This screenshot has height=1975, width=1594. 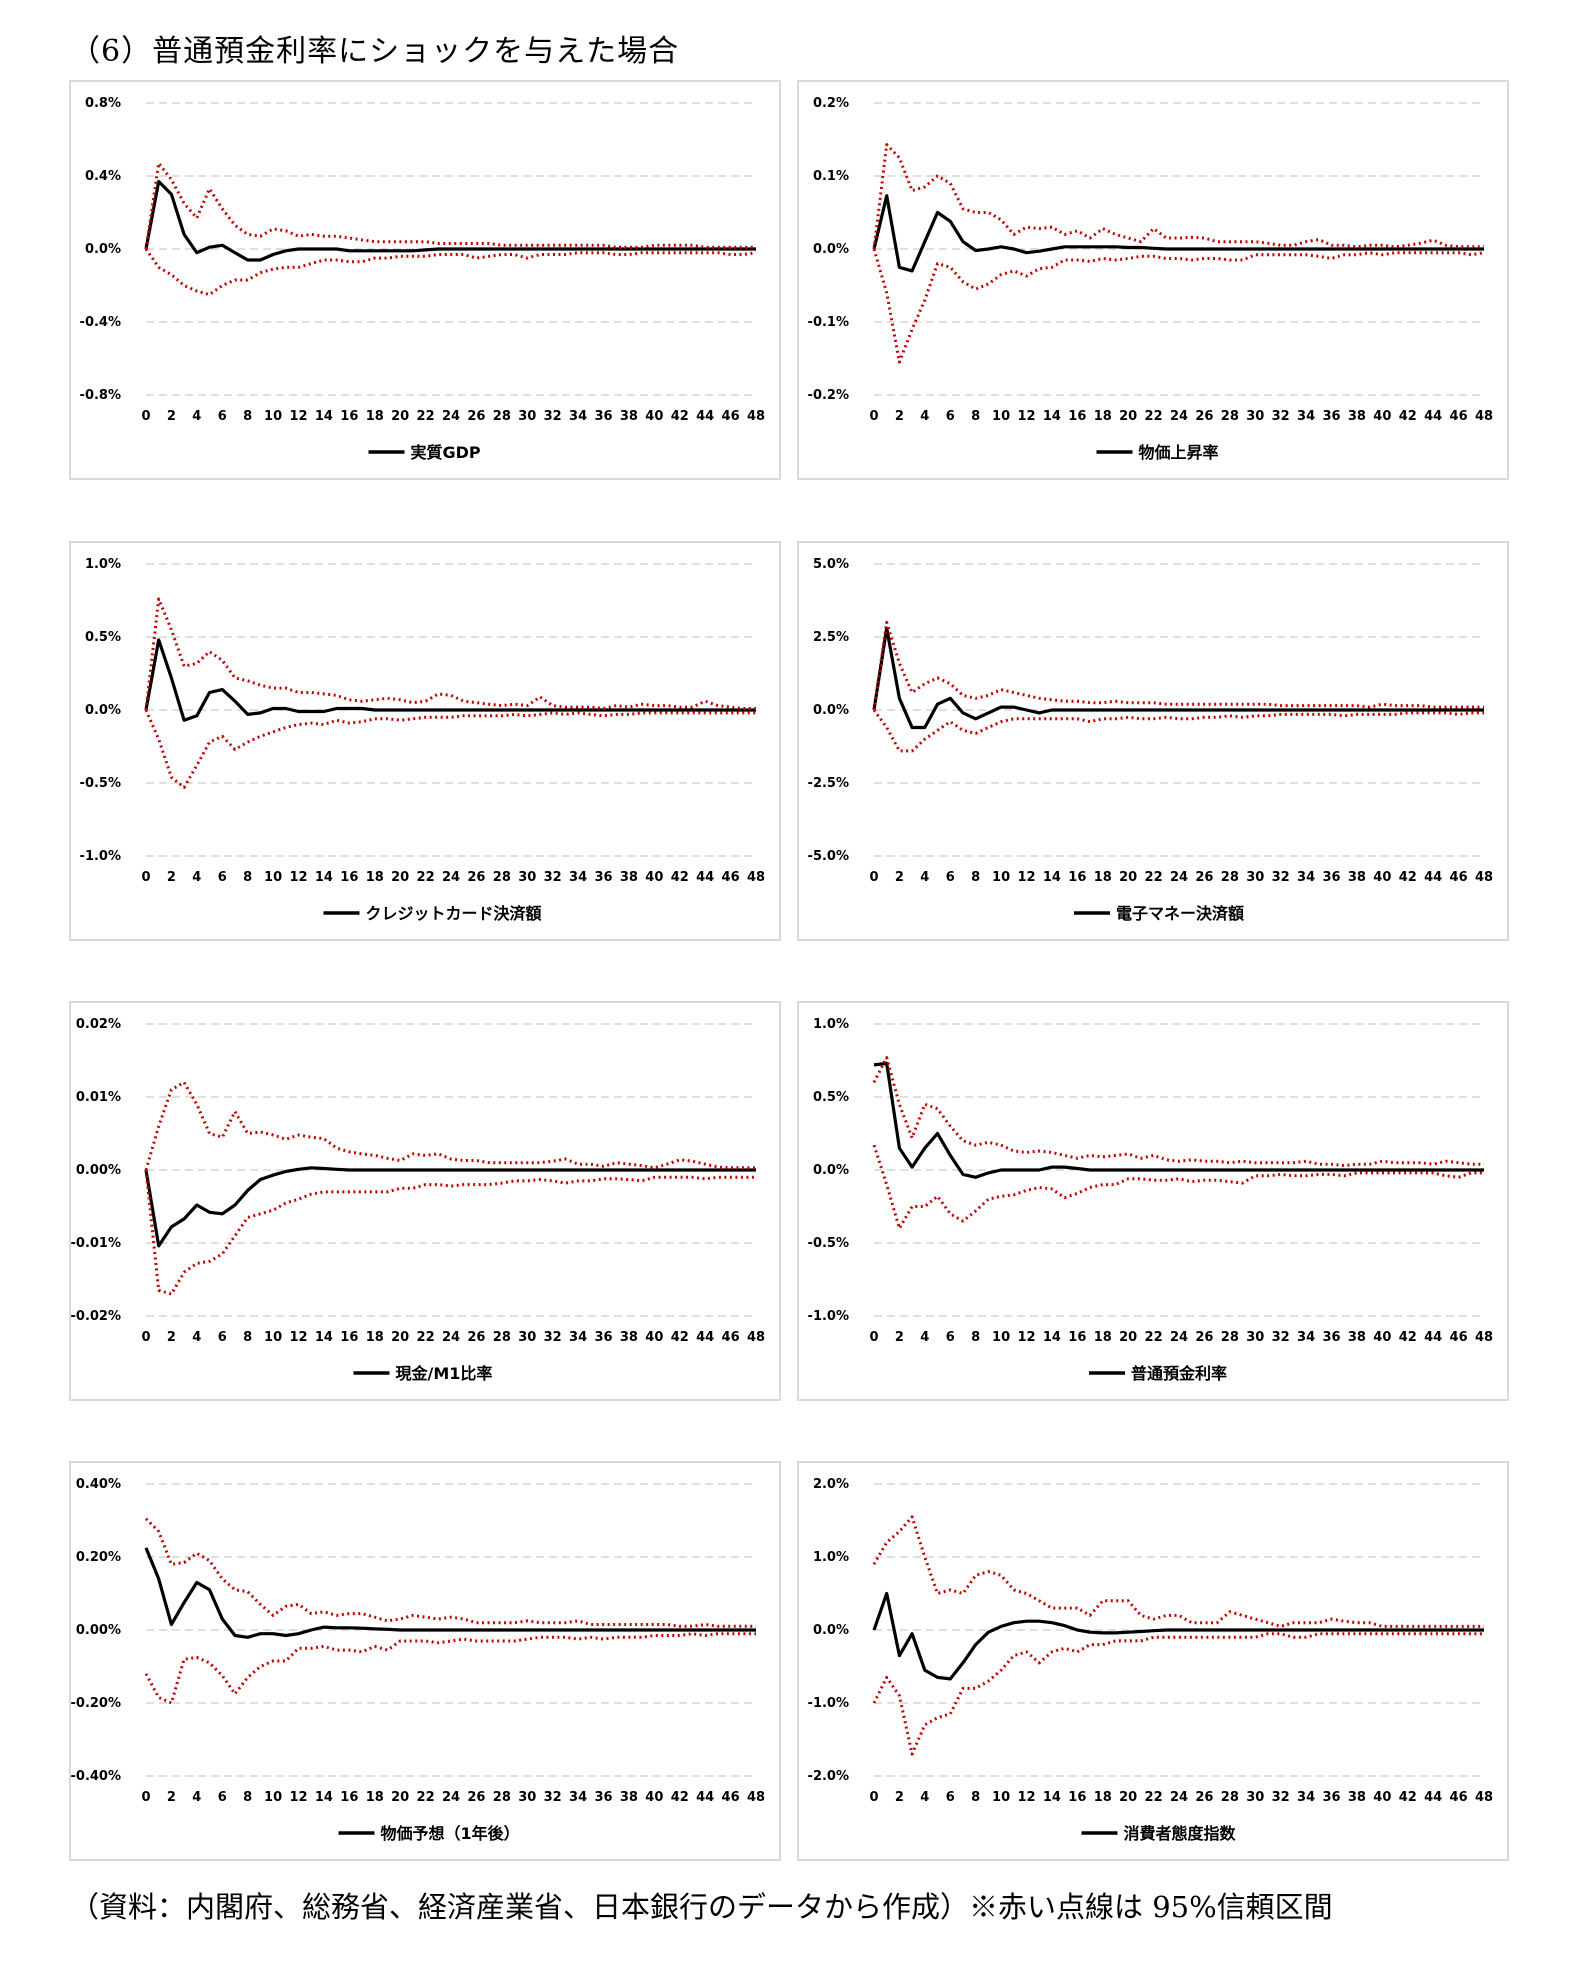 I want to click on y-tick-label: 0.5%, so click(x=831, y=1097).